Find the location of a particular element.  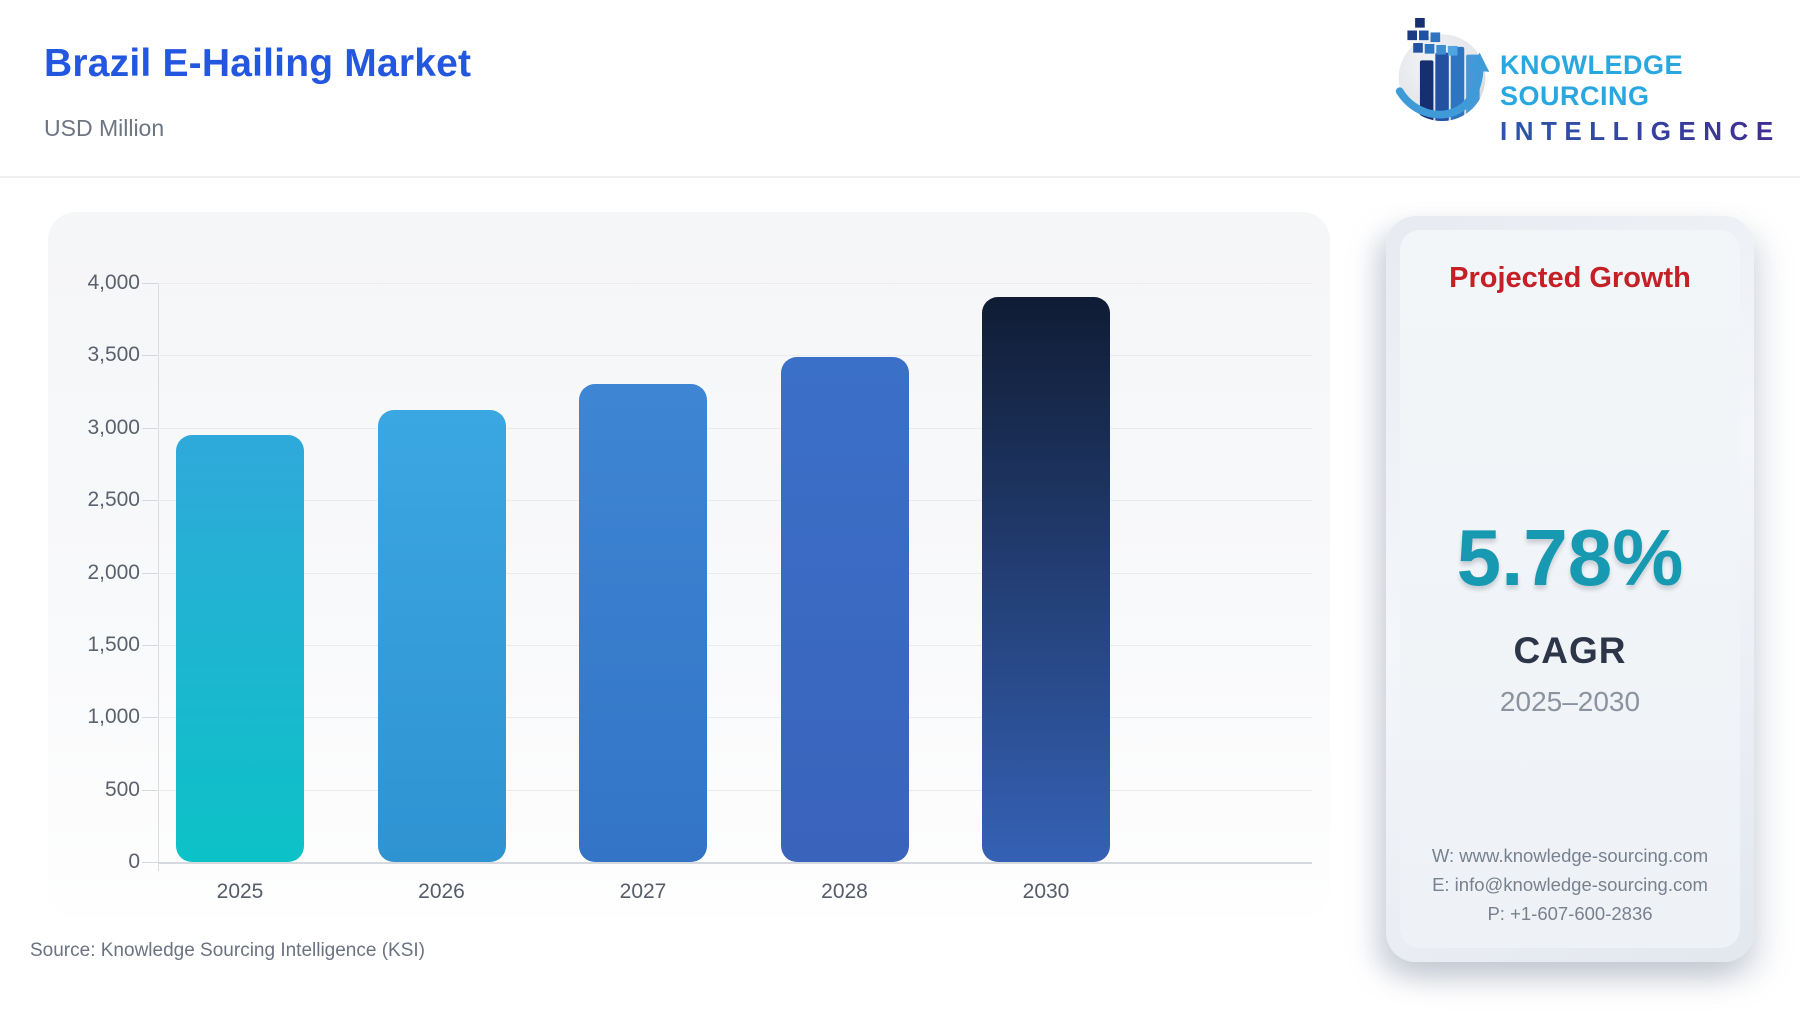

contact-email: E: info@knowledge-sourcing.com is located at coordinates (1570, 884).